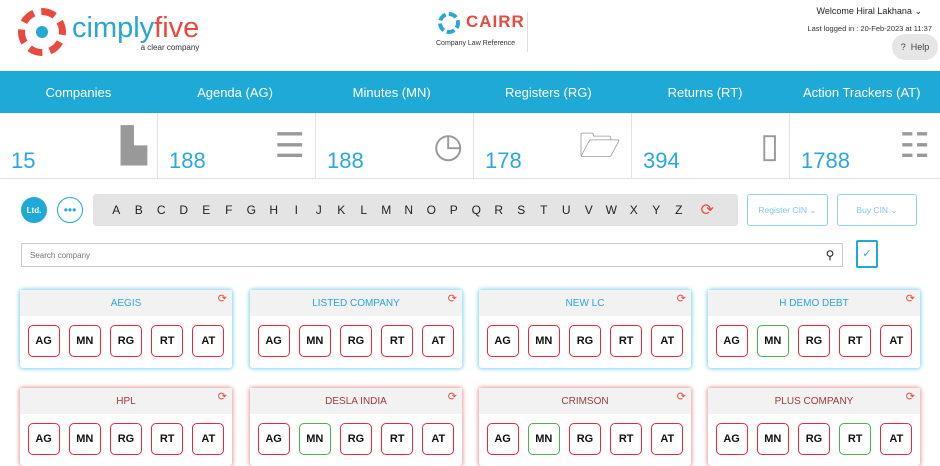 This screenshot has width=940, height=466. What do you see at coordinates (585, 401) in the screenshot?
I see `company-name: CRIMSON ⟳` at bounding box center [585, 401].